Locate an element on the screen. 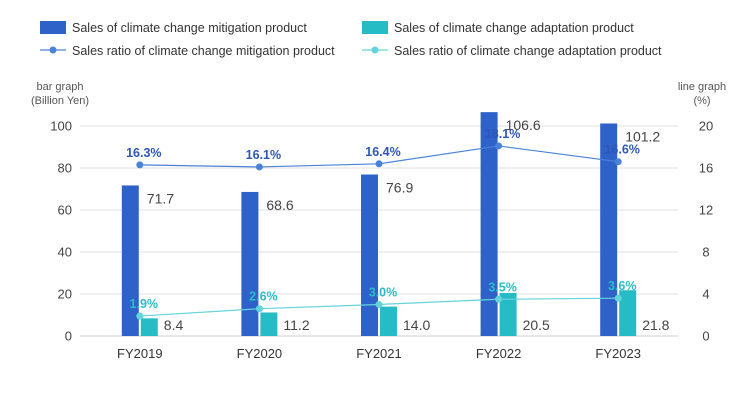 This screenshot has width=752, height=405. bar-label-mitigation: 71.7 is located at coordinates (160, 198).